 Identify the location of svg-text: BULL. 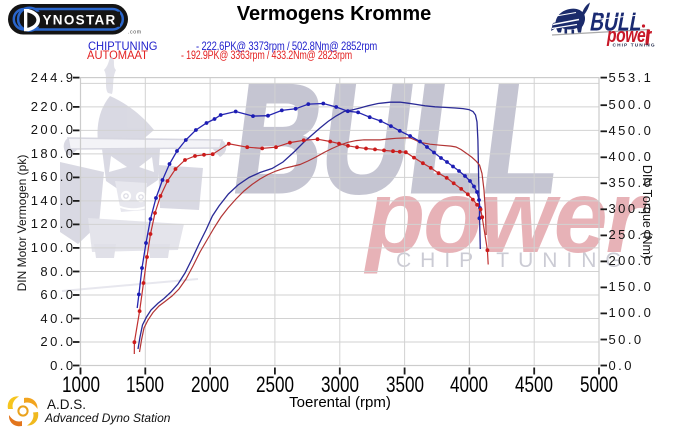
(616, 21).